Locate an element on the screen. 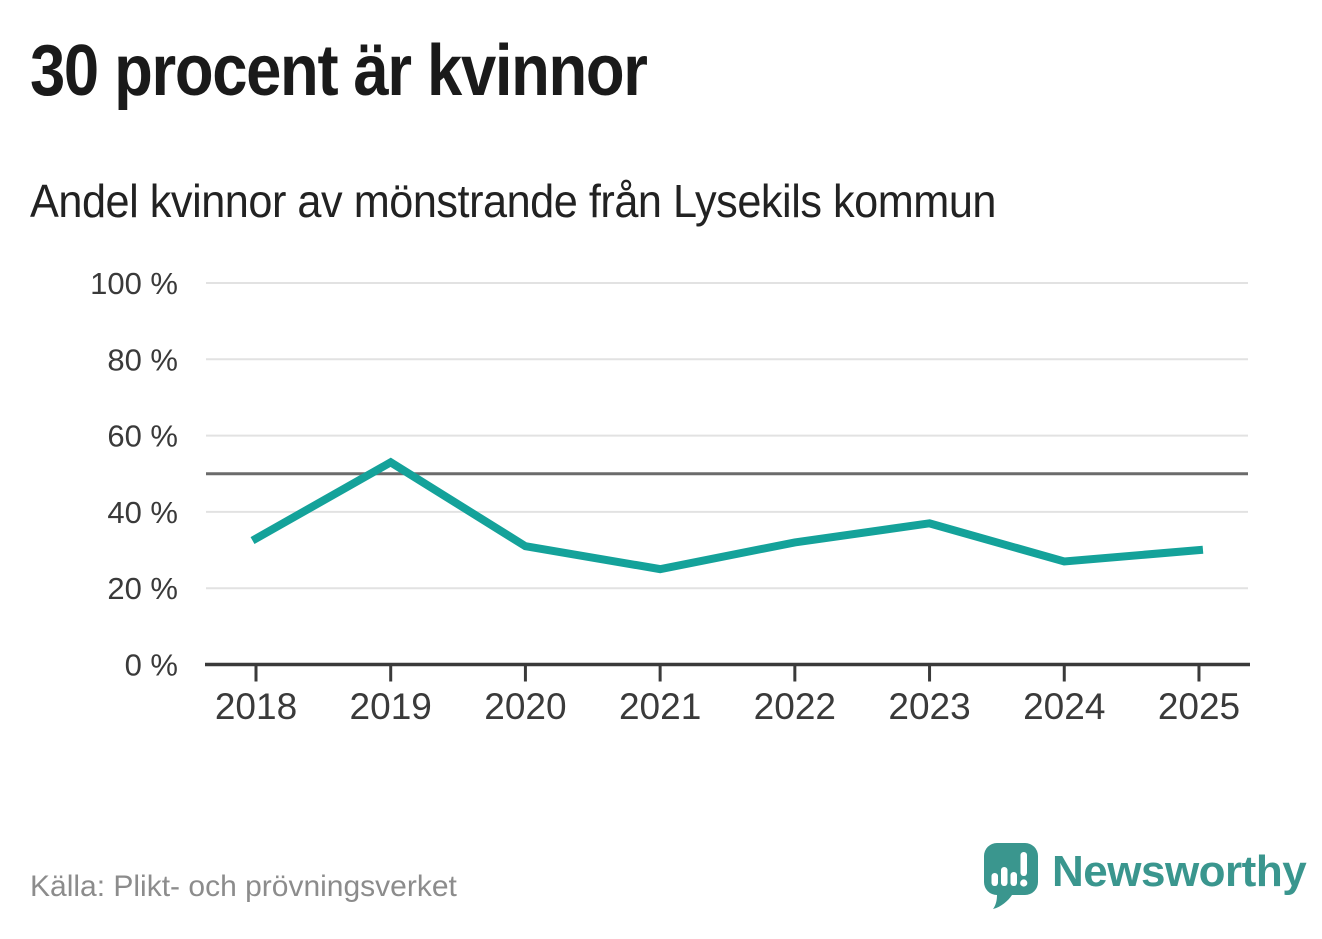  y-tick-label-80: 80 % is located at coordinates (142, 359).